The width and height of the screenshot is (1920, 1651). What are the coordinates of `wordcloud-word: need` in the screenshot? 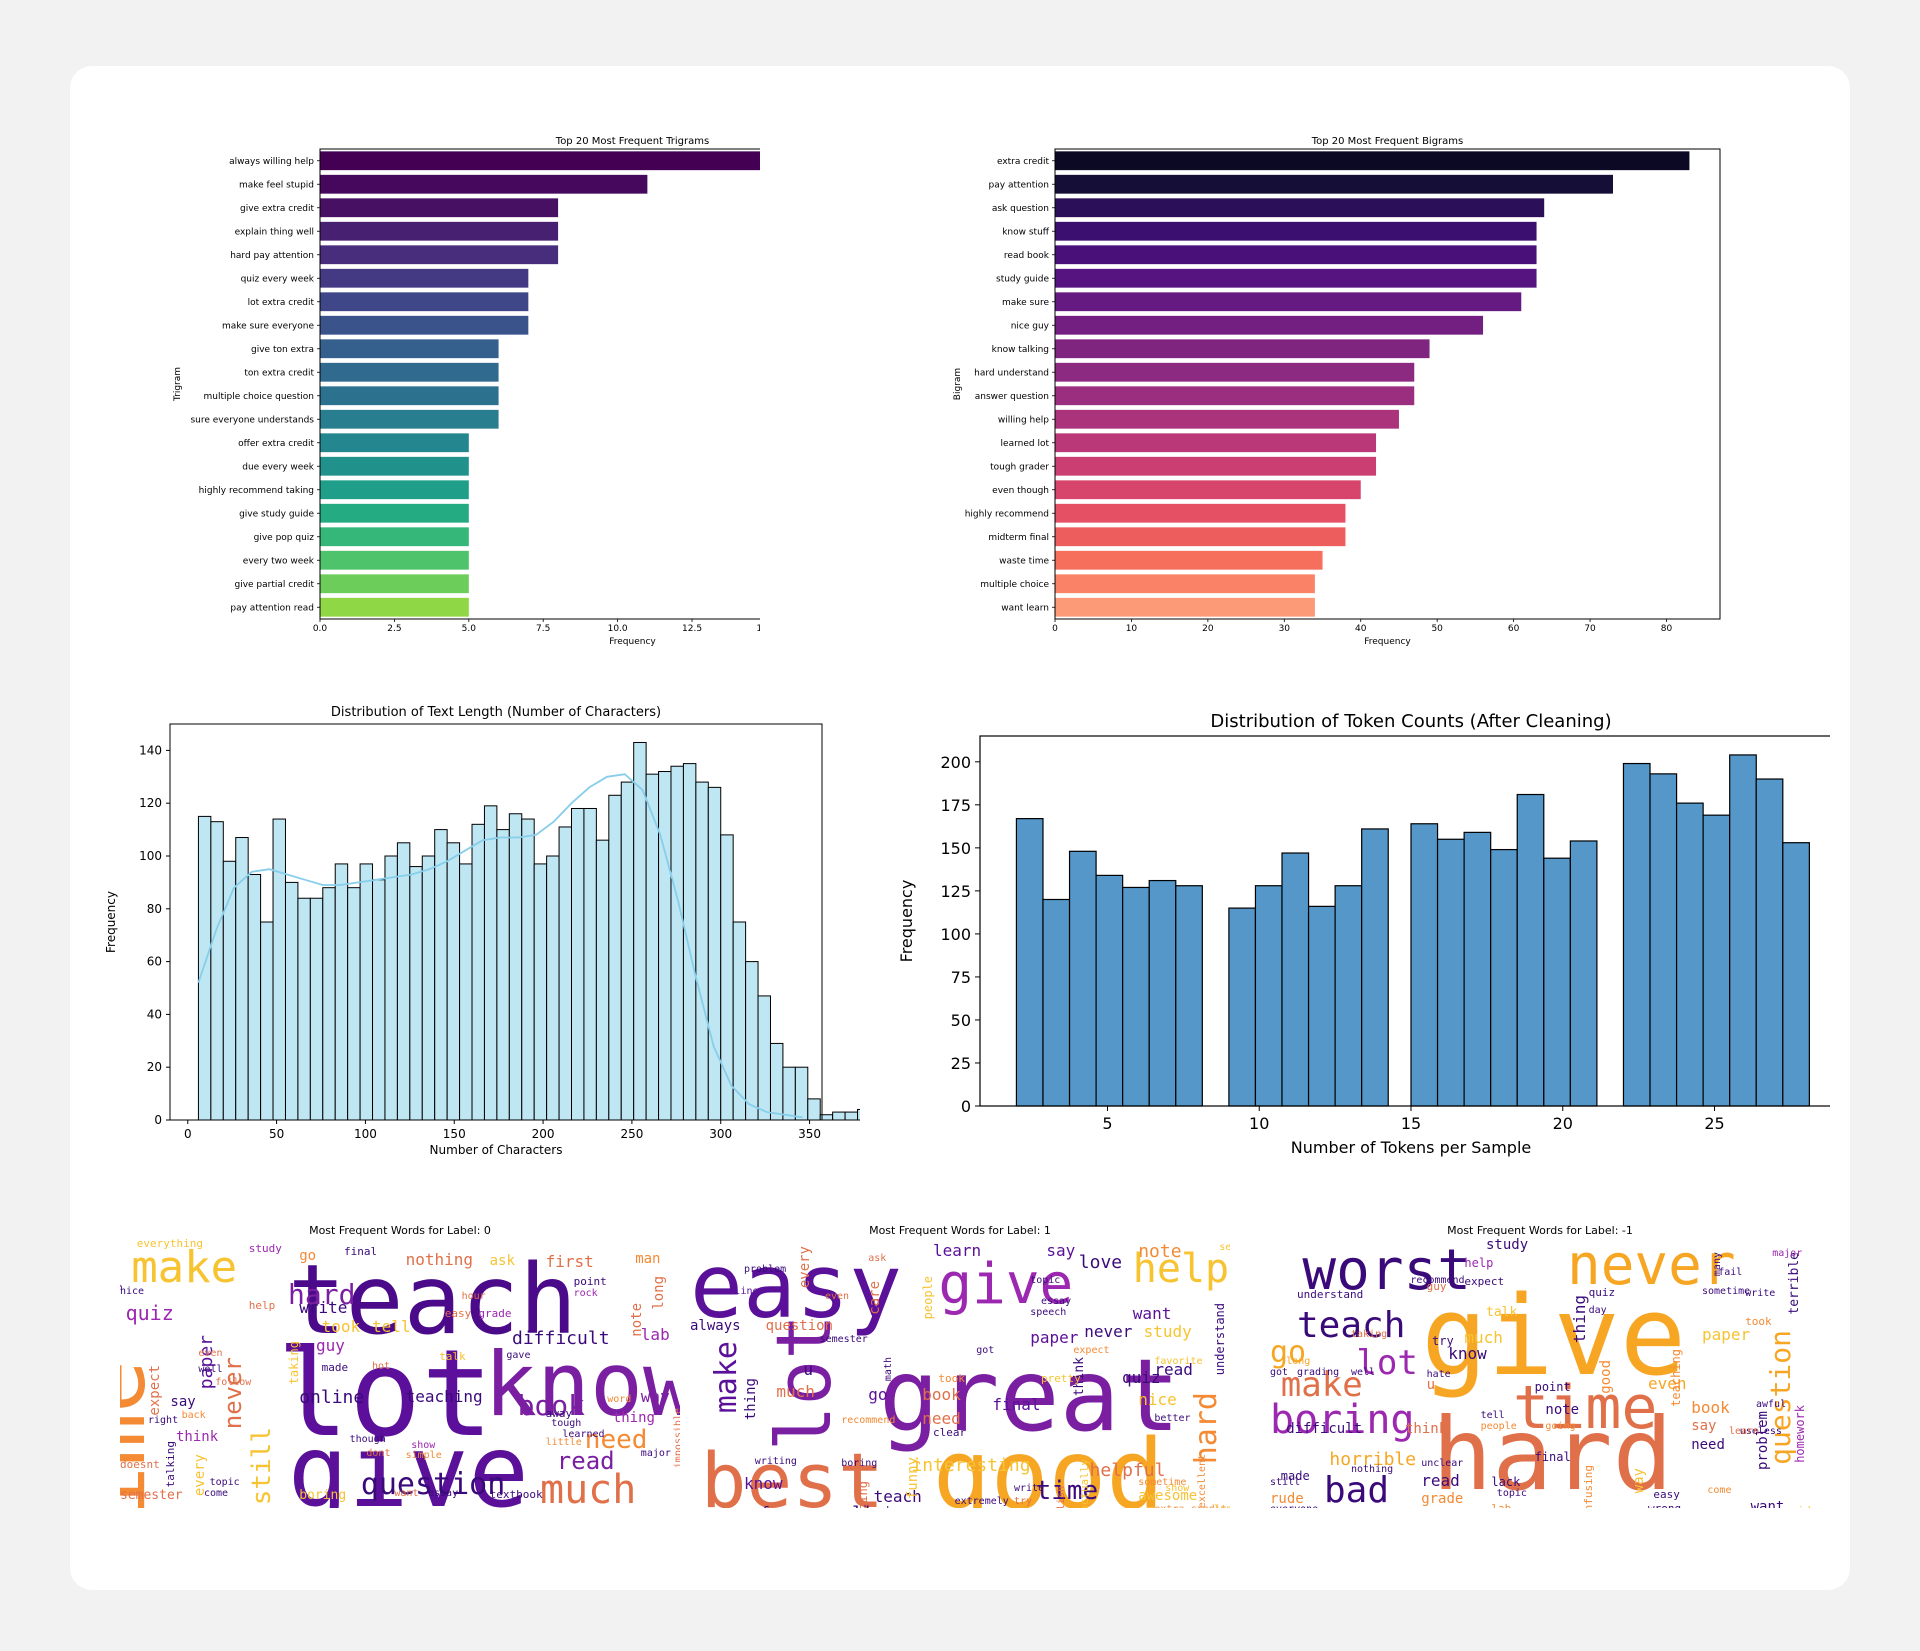 It's located at (941, 1418).